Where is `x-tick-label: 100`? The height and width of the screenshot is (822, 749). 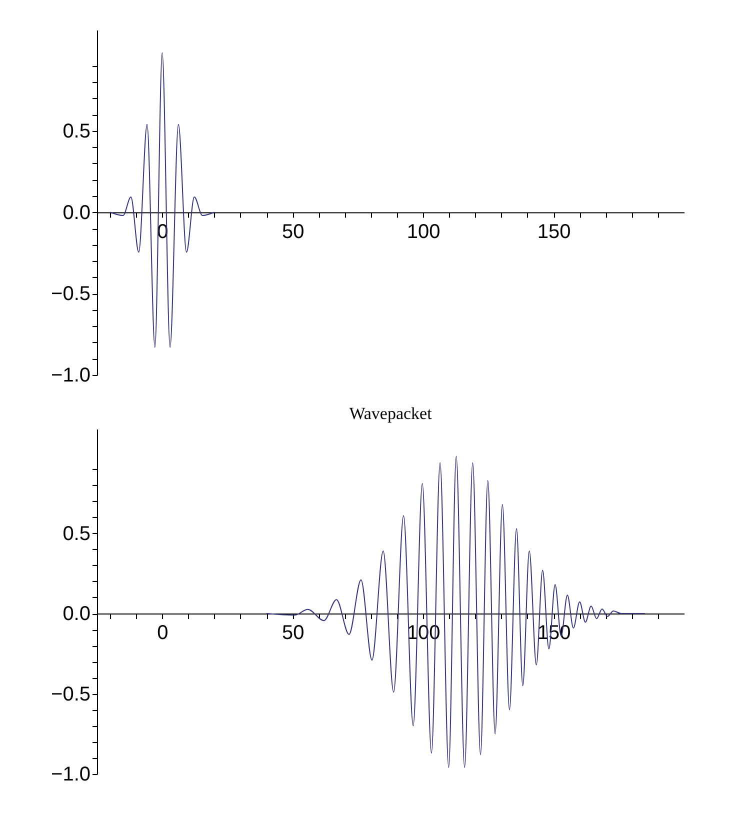 x-tick-label: 100 is located at coordinates (423, 231).